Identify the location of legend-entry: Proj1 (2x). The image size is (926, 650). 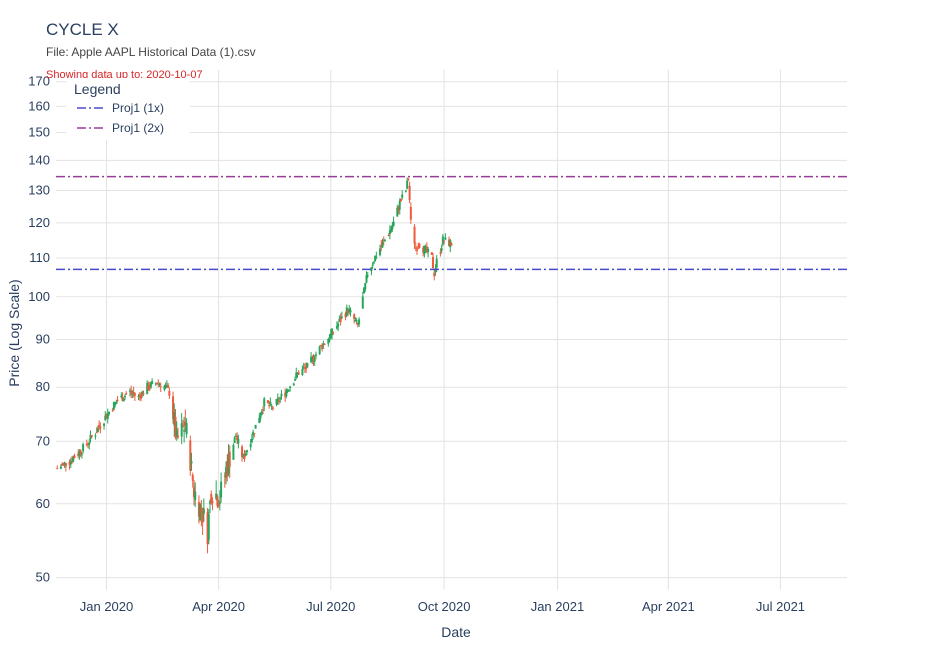
(120, 128).